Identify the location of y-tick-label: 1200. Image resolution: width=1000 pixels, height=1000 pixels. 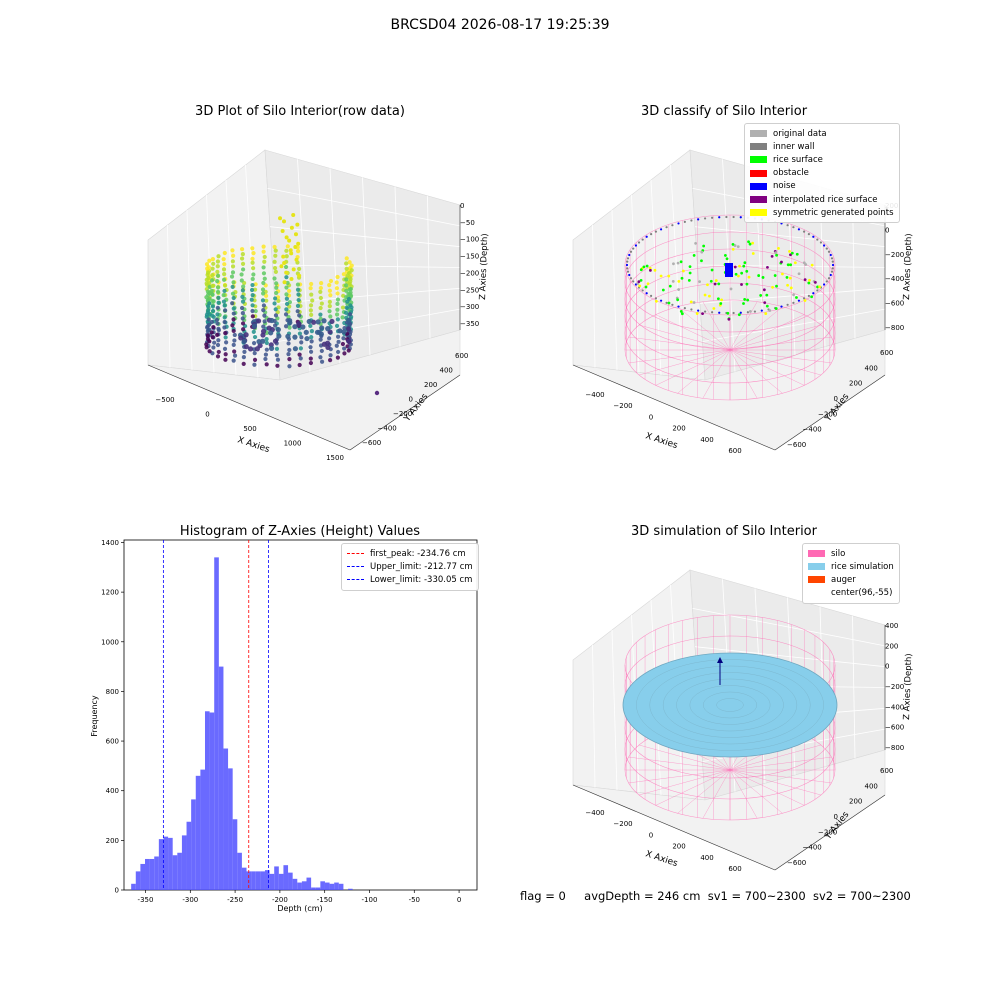
(110, 593).